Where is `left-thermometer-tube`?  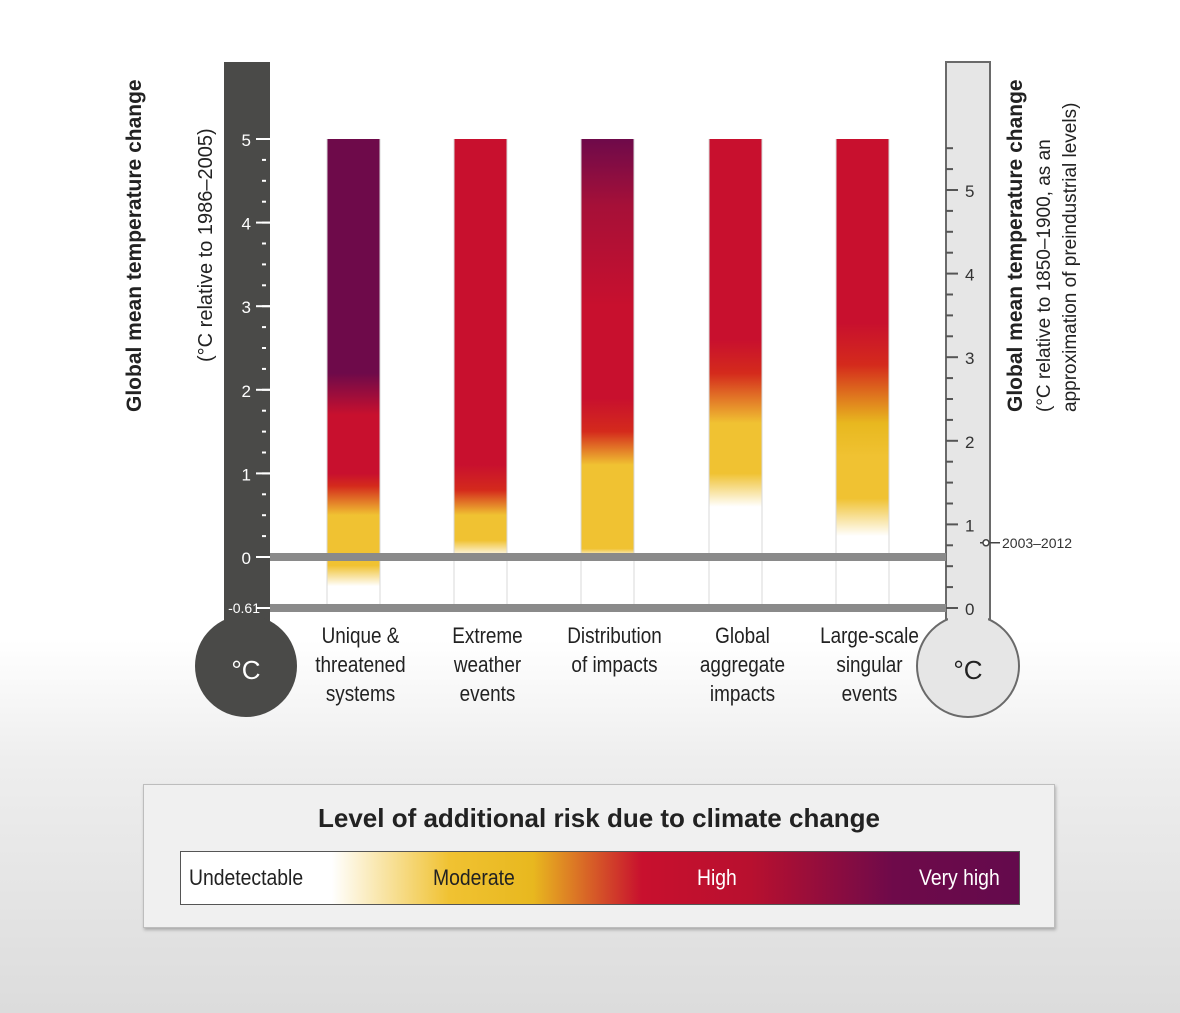 left-thermometer-tube is located at coordinates (247, 362).